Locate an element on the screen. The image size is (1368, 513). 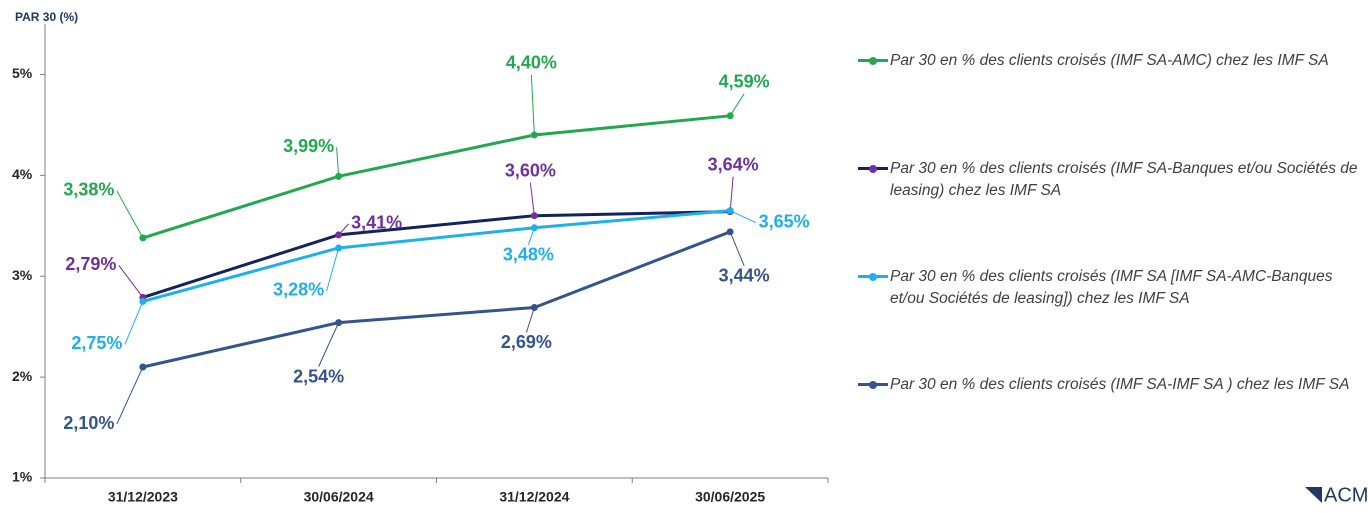
y-tick-label: 2% is located at coordinates (22, 376).